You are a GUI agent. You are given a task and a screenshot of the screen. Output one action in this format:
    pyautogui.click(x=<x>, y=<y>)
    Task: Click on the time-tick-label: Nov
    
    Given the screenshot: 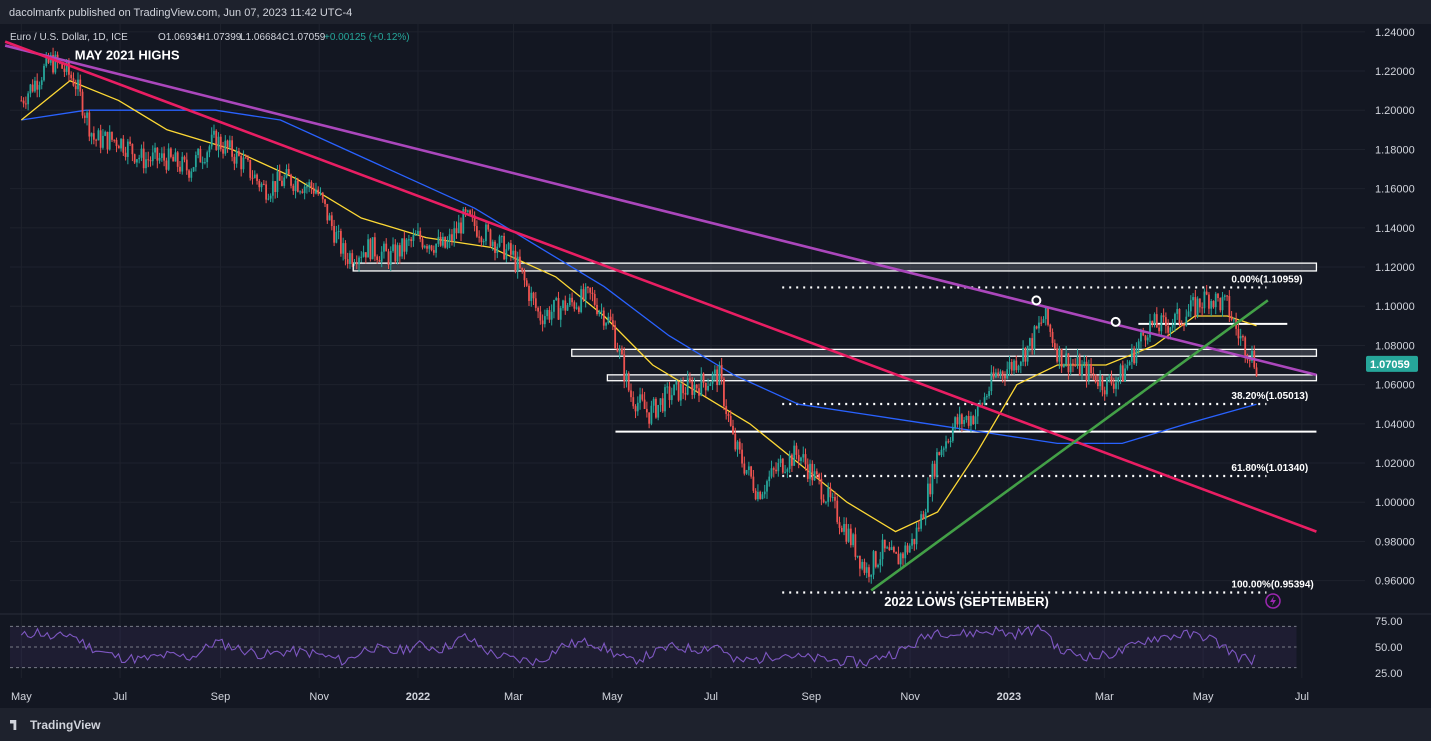 What is the action you would take?
    pyautogui.click(x=910, y=697)
    